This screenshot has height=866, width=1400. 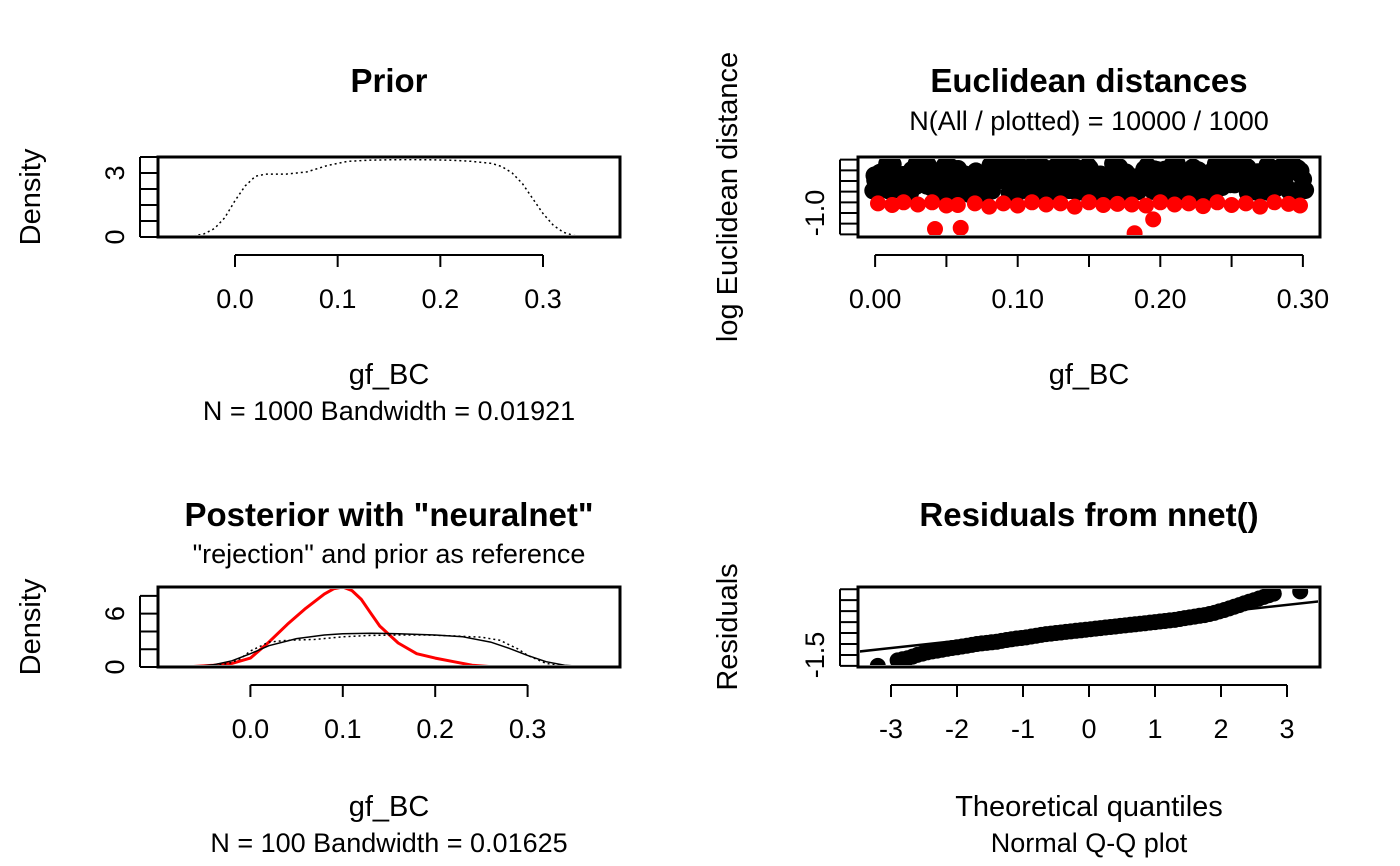 I want to click on x-tick-label: 0.10, so click(x=1017, y=299).